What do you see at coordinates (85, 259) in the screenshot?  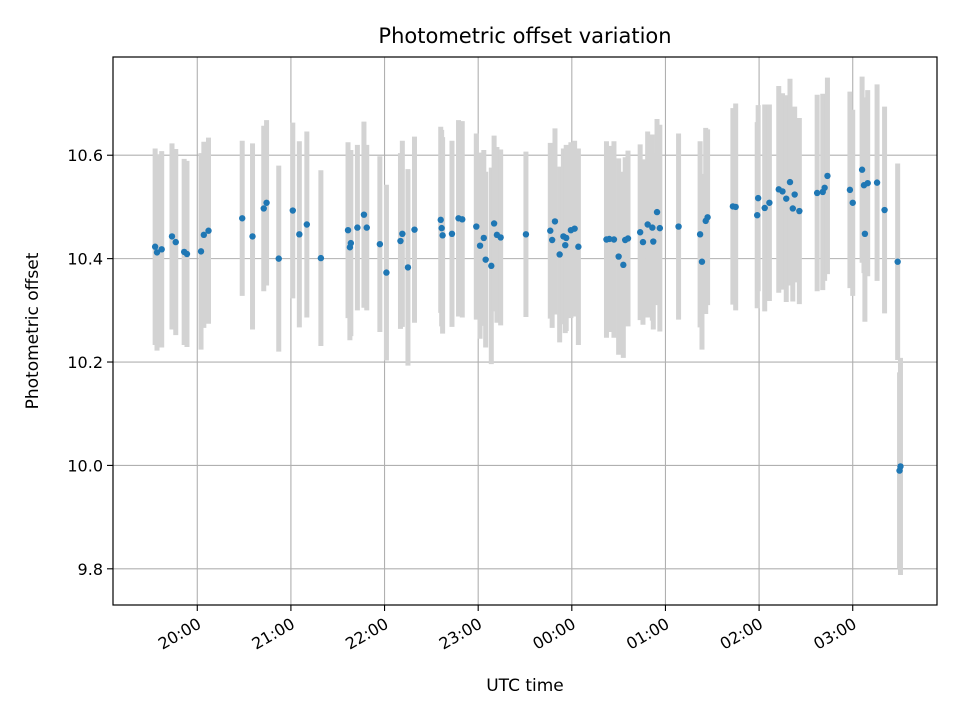 I see `y-tick-label: 10.4` at bounding box center [85, 259].